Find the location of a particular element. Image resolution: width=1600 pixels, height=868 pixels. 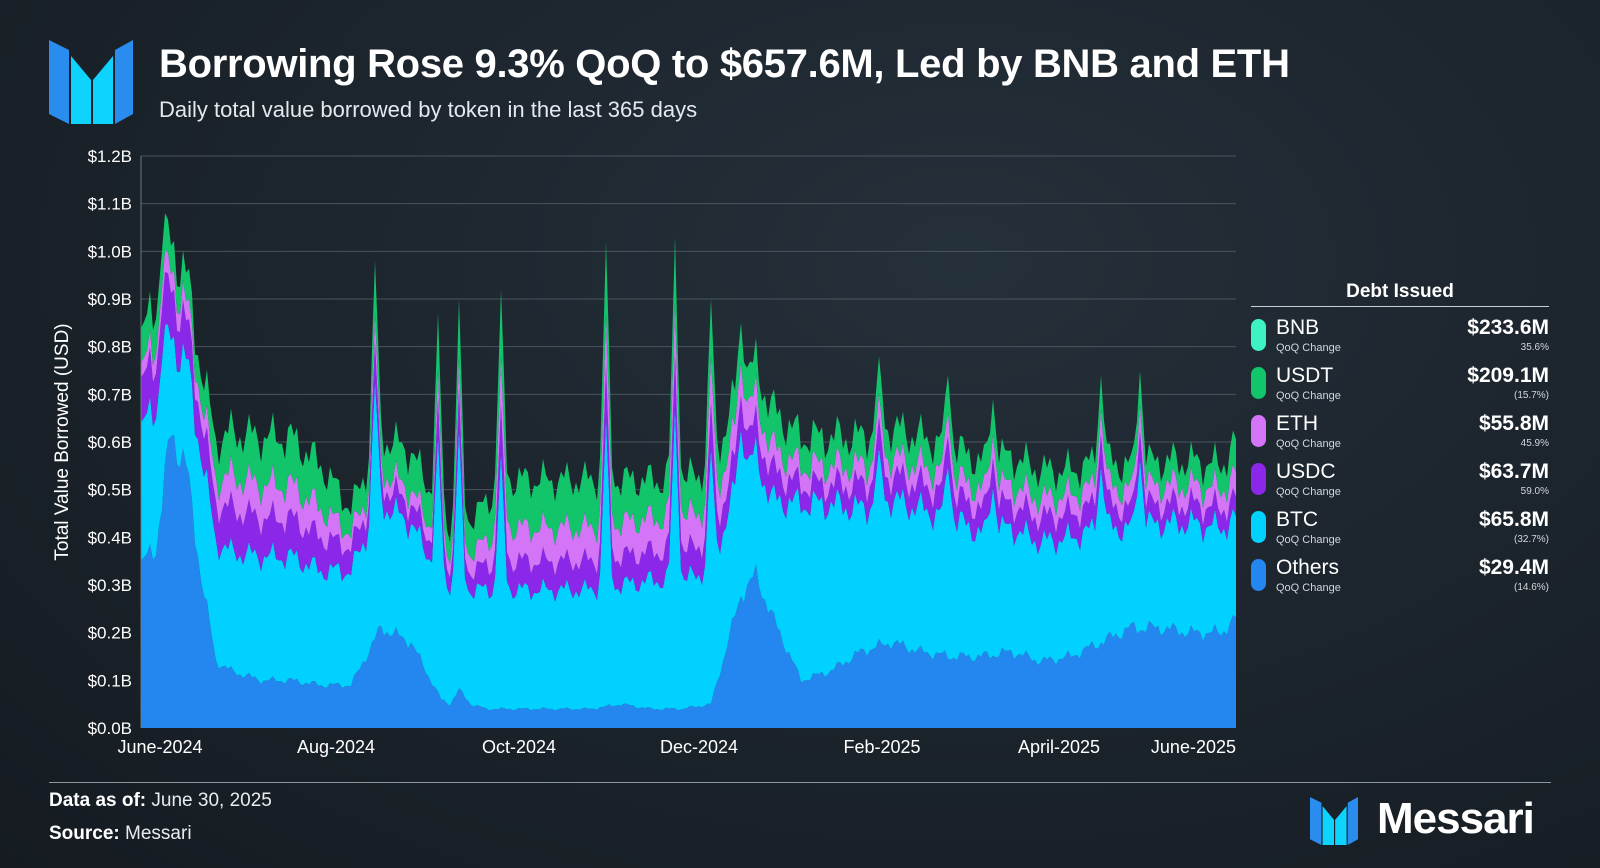

y-tick-label: $1.1B is located at coordinates (110, 204).